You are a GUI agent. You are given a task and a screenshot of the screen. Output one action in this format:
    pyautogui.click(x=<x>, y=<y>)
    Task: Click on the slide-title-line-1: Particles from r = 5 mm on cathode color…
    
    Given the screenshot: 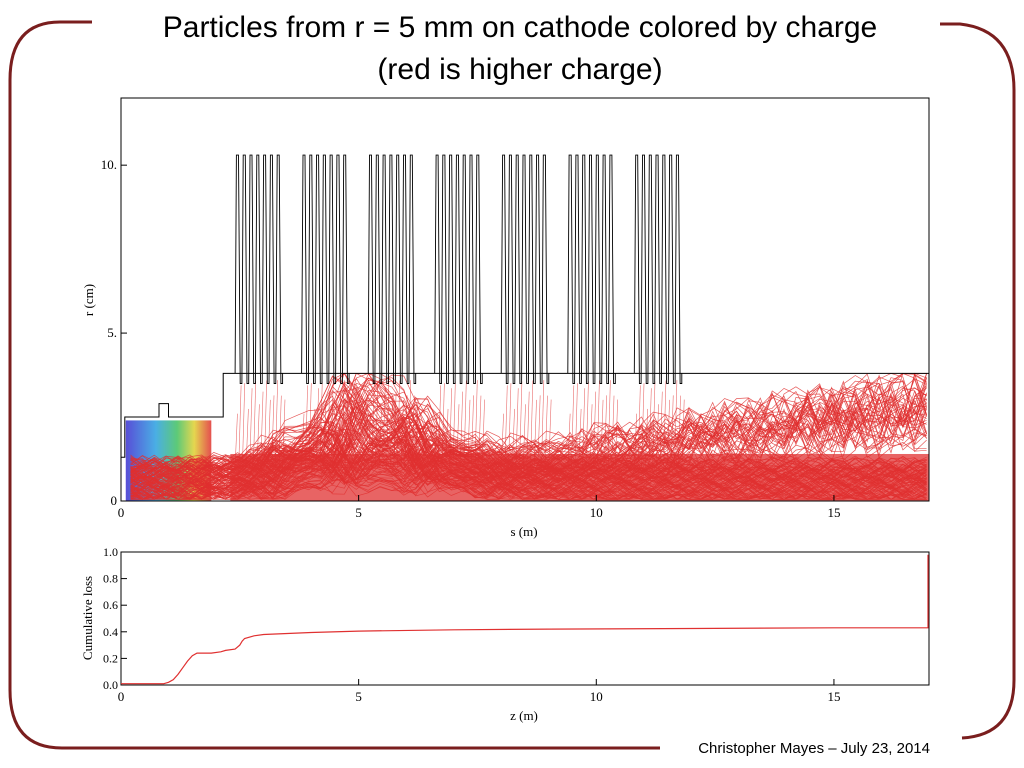 What is the action you would take?
    pyautogui.click(x=520, y=27)
    